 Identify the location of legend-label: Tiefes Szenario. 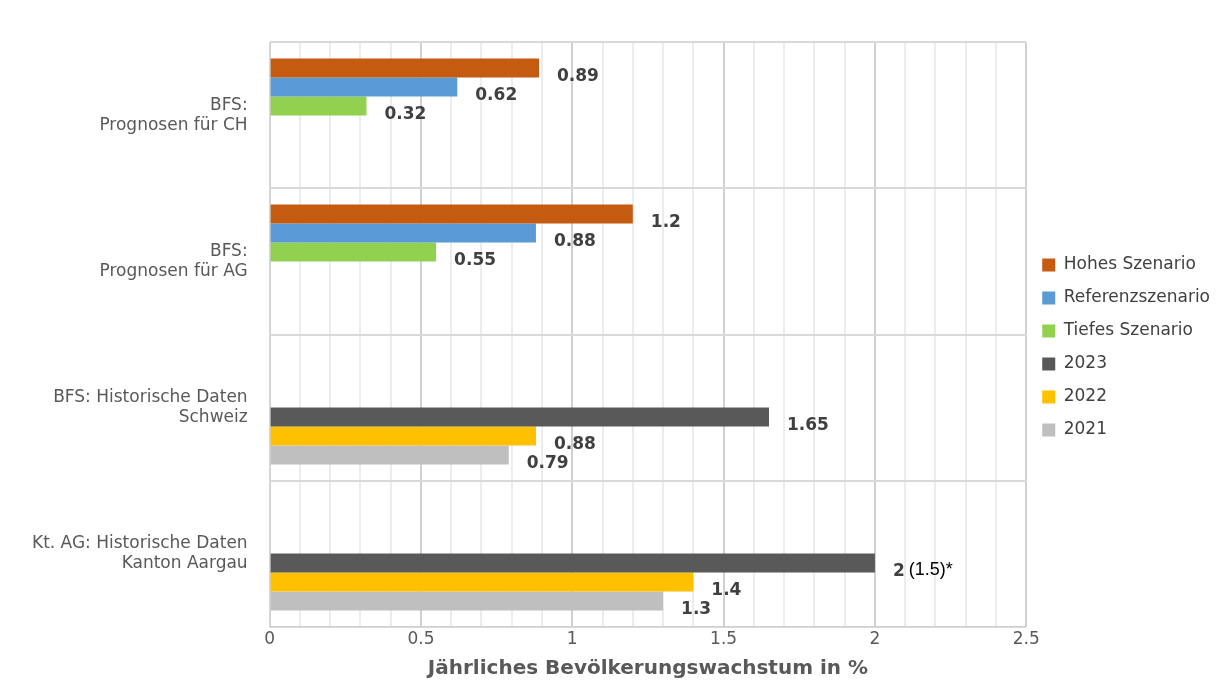
(1127, 329).